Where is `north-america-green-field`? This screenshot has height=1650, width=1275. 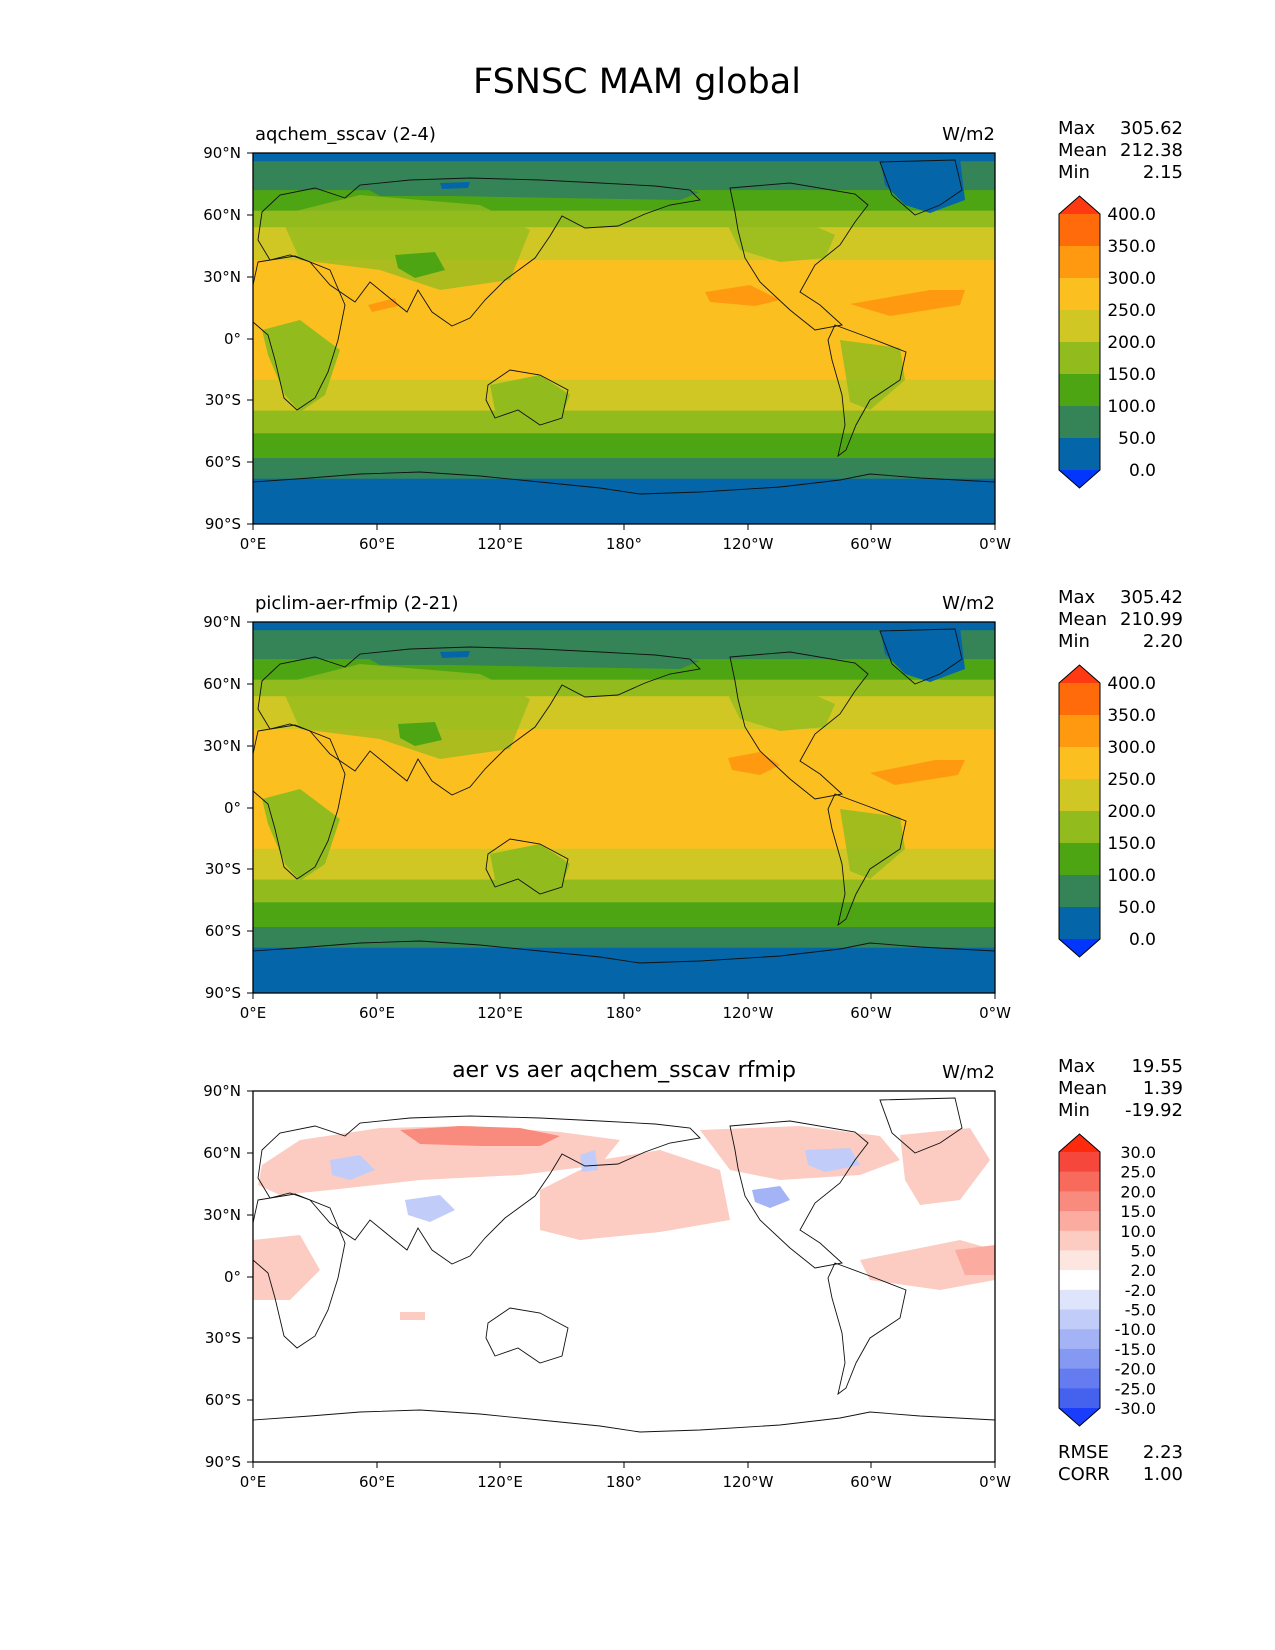
north-america-green-field is located at coordinates (780, 238).